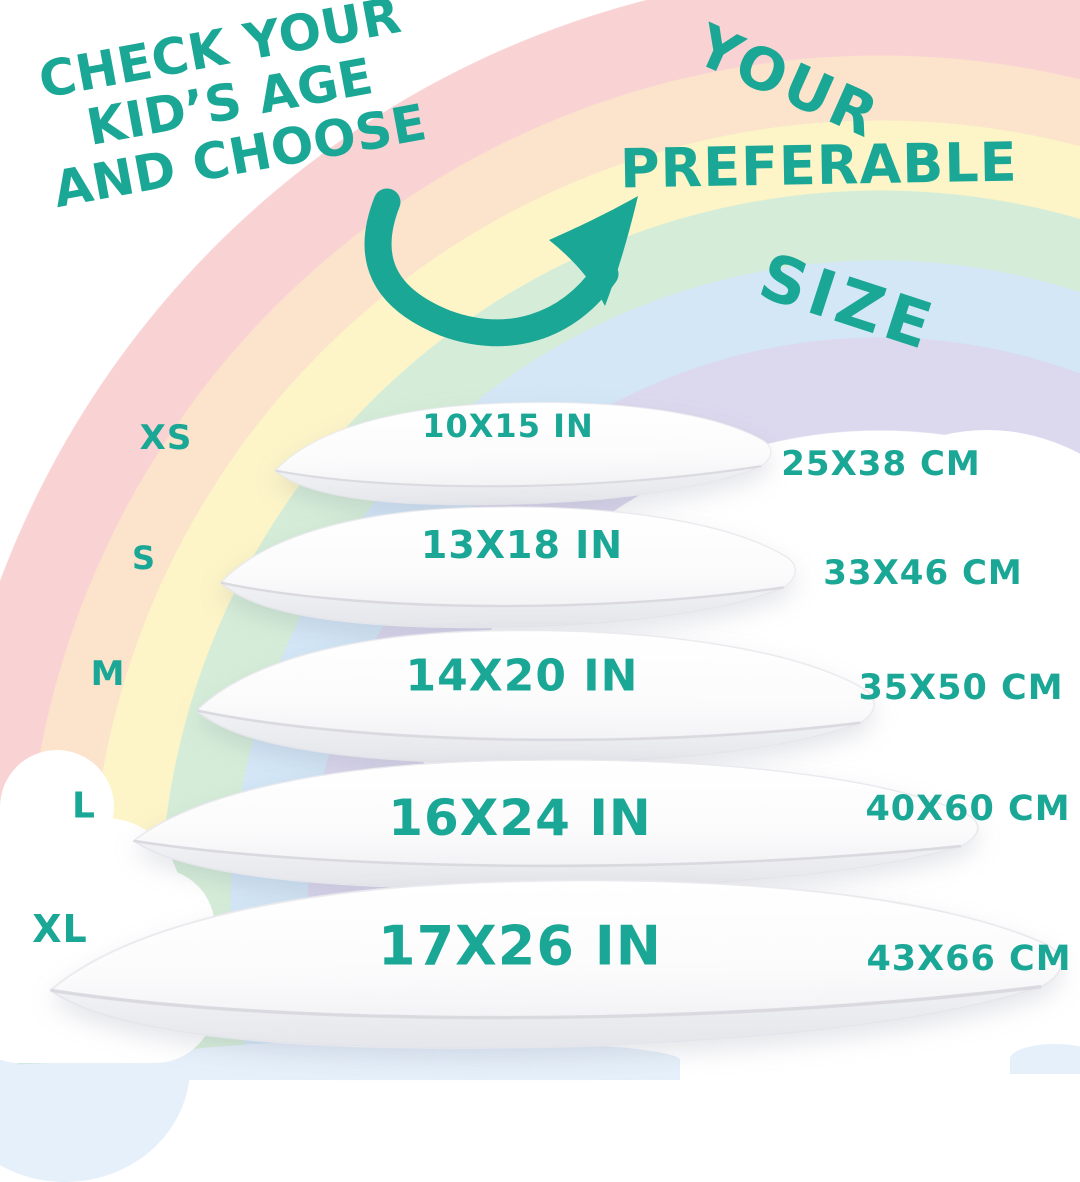 The width and height of the screenshot is (1080, 1182). I want to click on size-label-xl: XL, so click(60, 929).